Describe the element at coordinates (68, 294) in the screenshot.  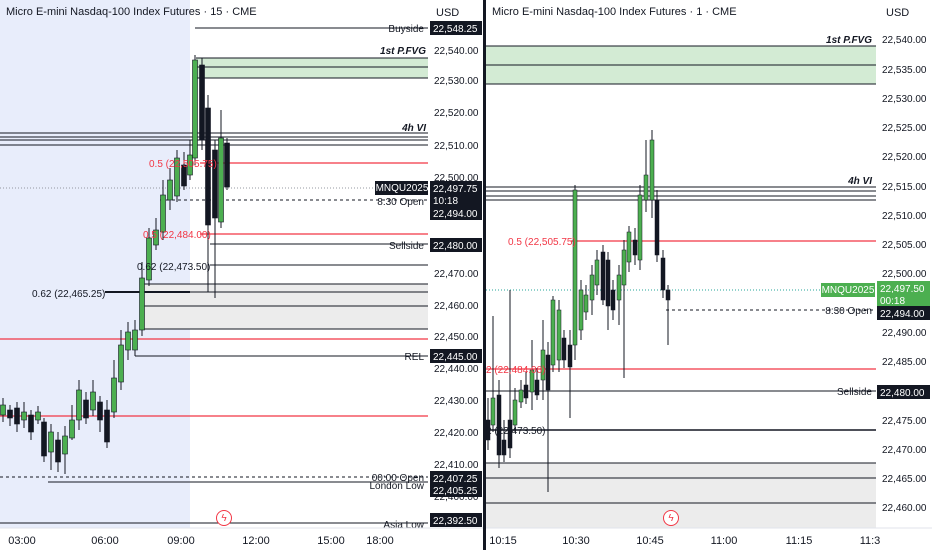
I see `fib-label: 0.62 (22,465.25)` at that location.